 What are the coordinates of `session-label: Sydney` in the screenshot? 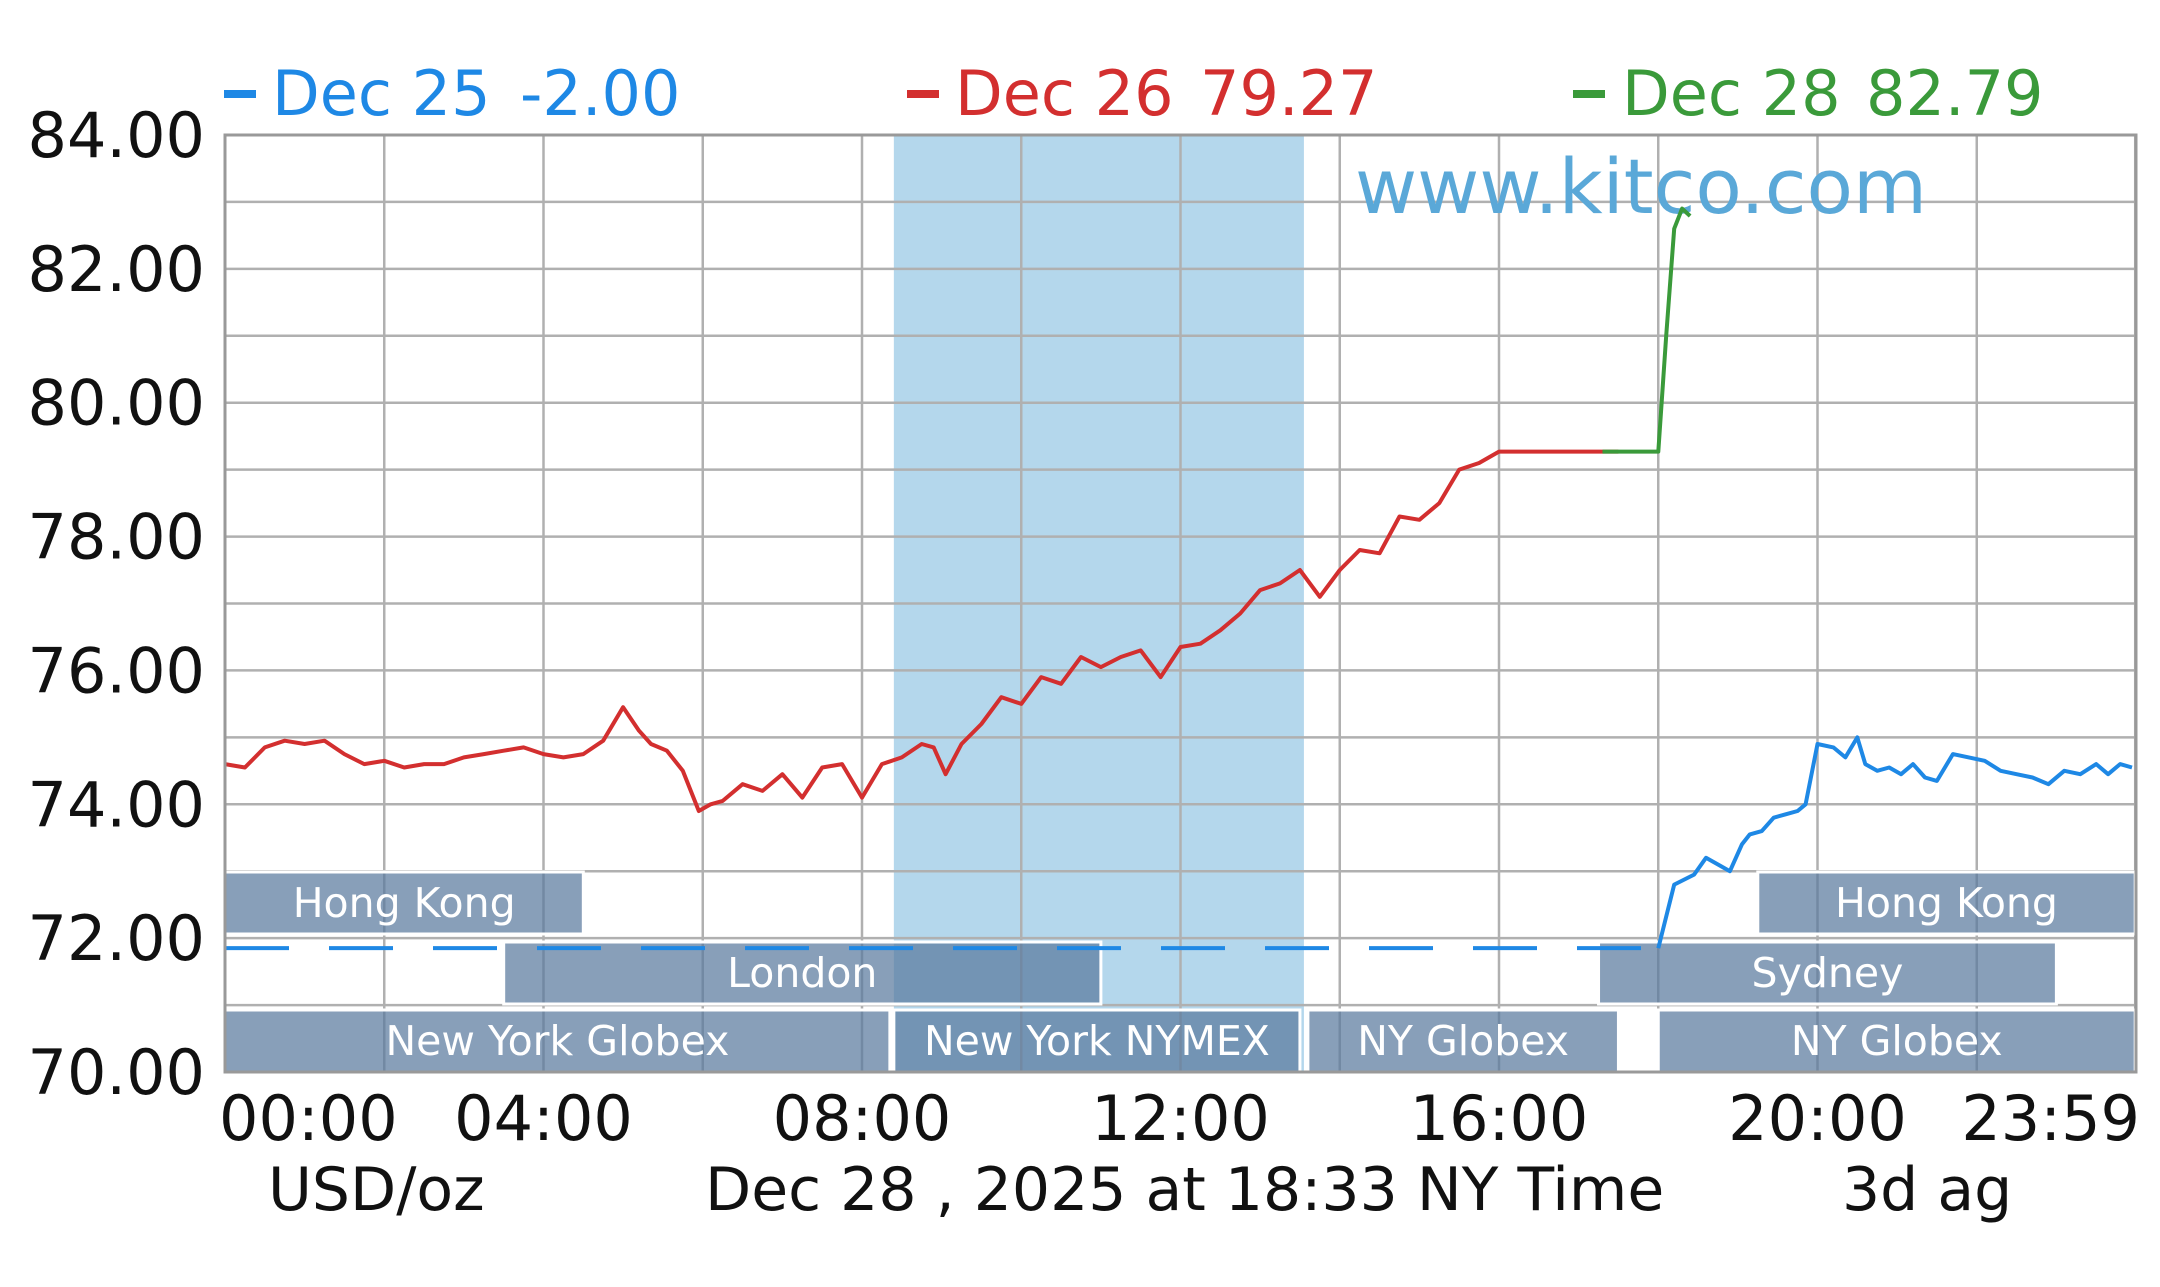 It's located at (1828, 973).